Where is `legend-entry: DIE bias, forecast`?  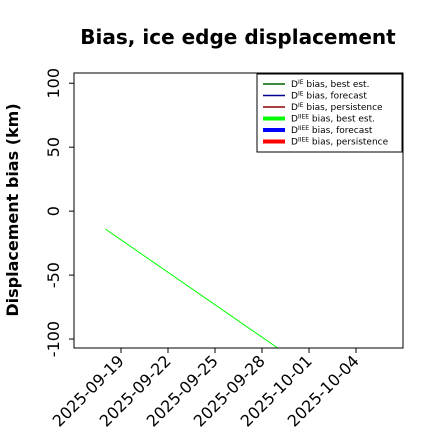
legend-entry: DIE bias, forecast is located at coordinates (329, 96).